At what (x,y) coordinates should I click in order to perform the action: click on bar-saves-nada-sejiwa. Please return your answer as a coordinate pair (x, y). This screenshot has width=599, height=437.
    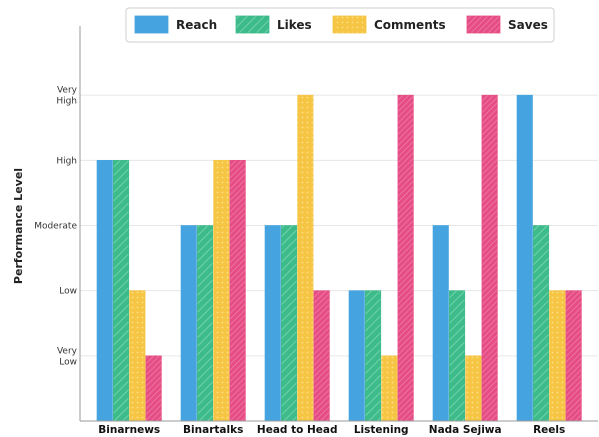
    Looking at the image, I should click on (489, 258).